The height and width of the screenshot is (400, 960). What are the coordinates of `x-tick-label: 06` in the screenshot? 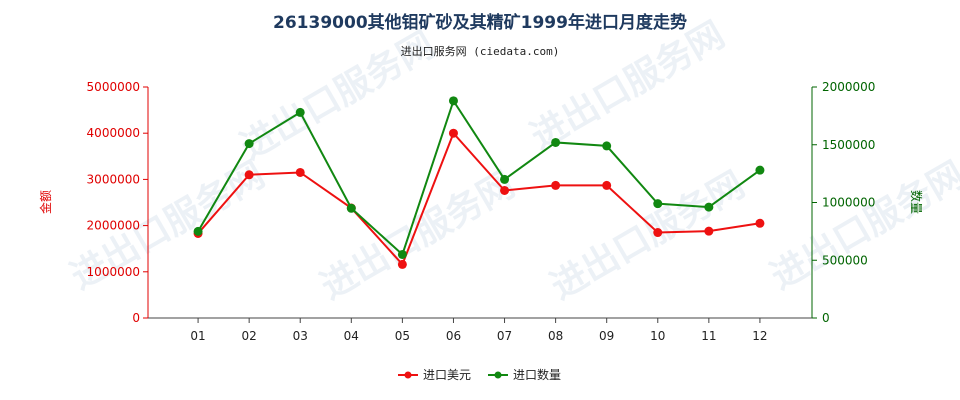 It's located at (453, 336).